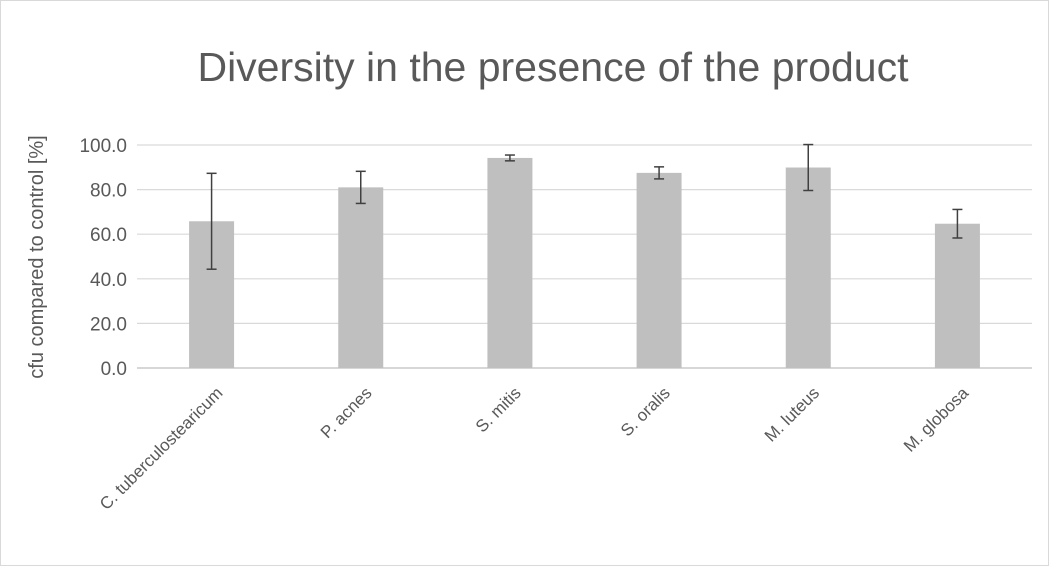  What do you see at coordinates (161, 448) in the screenshot?
I see `x-tick-label: C. tuberculostearicum` at bounding box center [161, 448].